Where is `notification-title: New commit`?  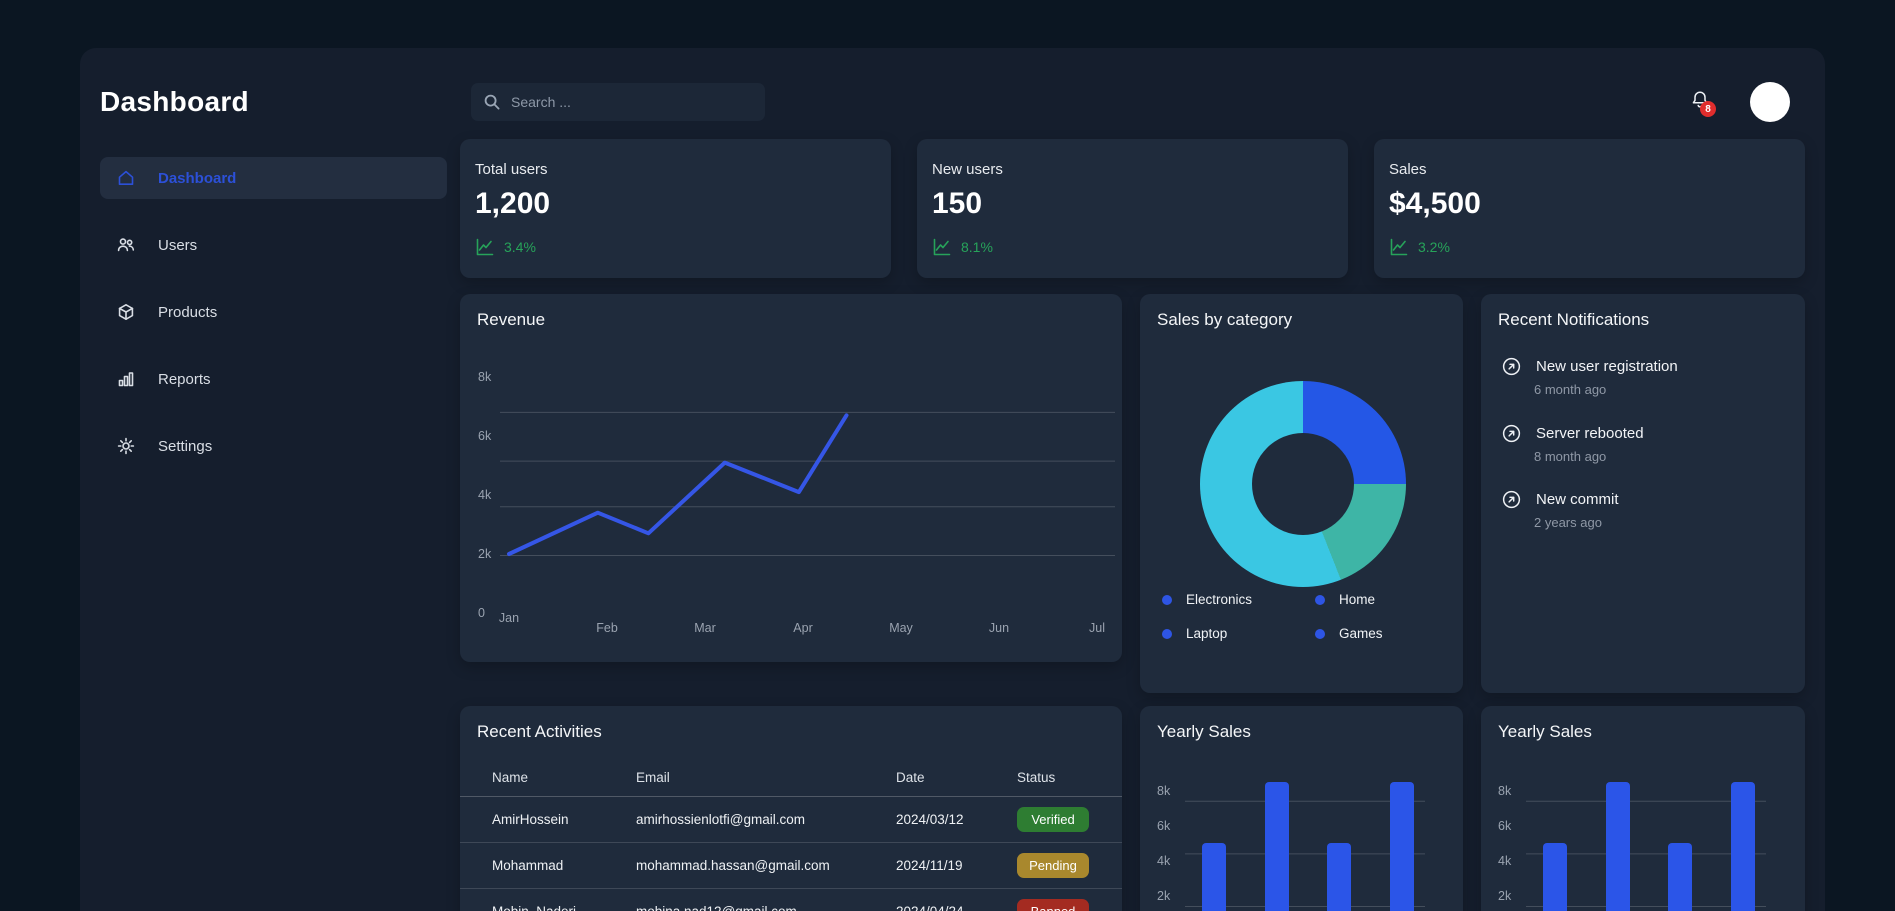 notification-title: New commit is located at coordinates (1577, 499).